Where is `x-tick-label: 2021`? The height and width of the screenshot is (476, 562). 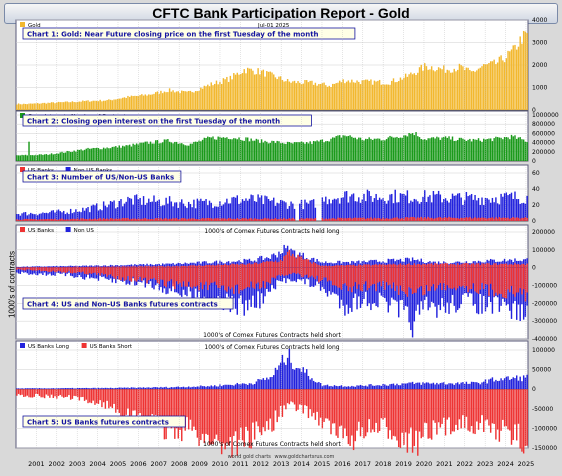
x-tick-label: 2021 is located at coordinates (444, 464).